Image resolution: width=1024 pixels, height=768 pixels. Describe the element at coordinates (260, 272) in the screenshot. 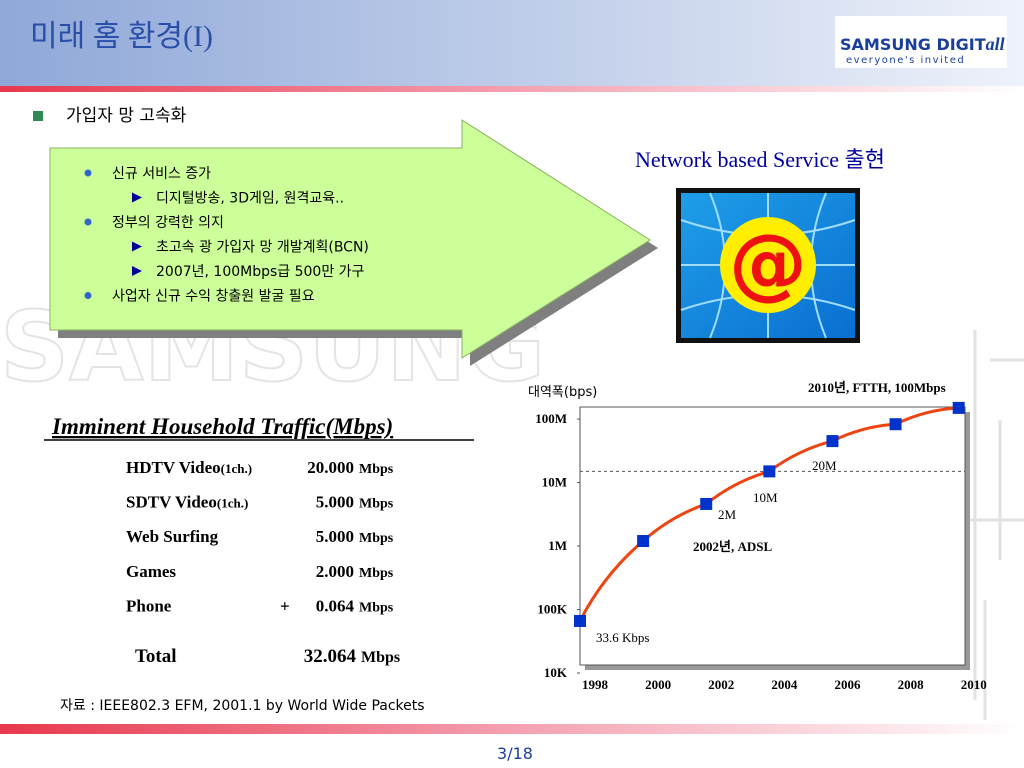

I see `bullet-text: 2007년, 100Mbps급 500만 가구` at that location.